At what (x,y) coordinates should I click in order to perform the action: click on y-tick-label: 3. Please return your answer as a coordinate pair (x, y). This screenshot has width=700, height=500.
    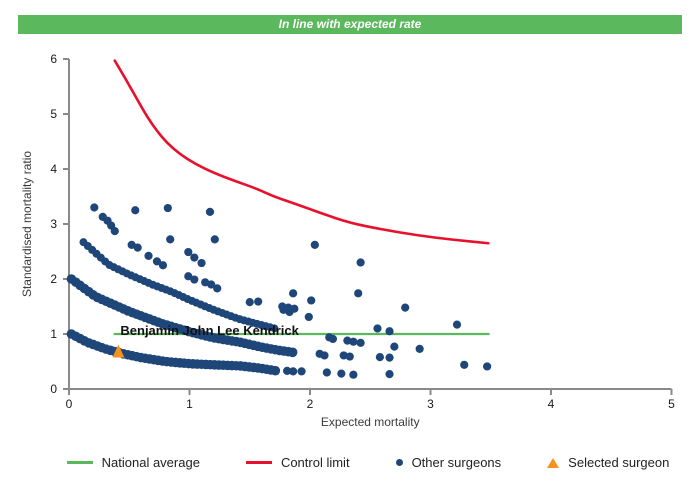
    Looking at the image, I should click on (53, 224).